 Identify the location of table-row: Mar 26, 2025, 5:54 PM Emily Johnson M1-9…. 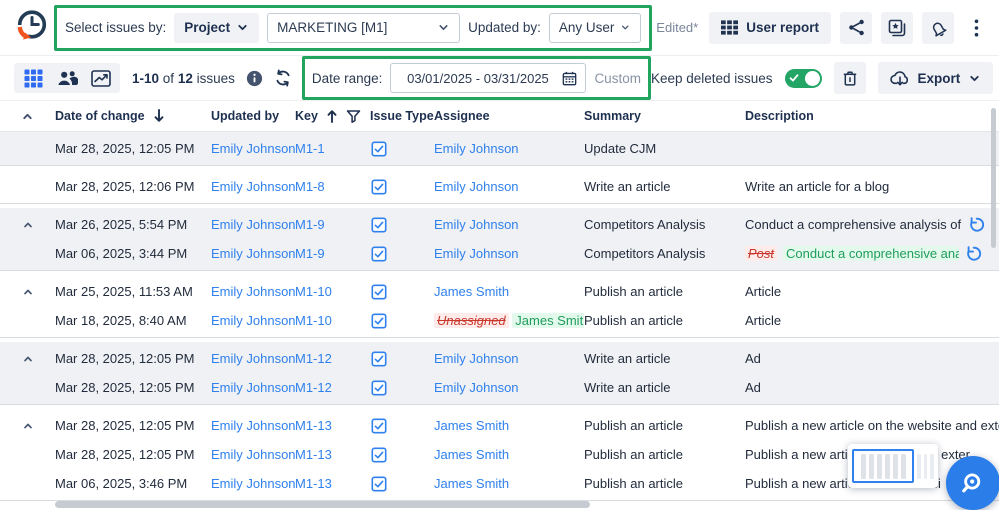
(499, 224).